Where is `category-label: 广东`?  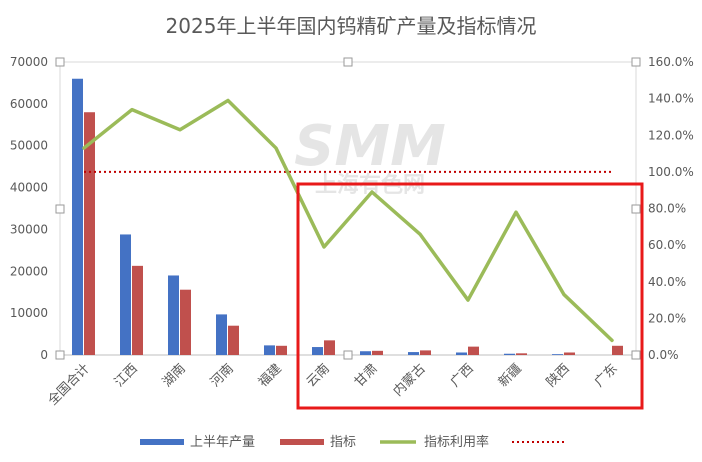
category-label: 广东 is located at coordinates (606, 375).